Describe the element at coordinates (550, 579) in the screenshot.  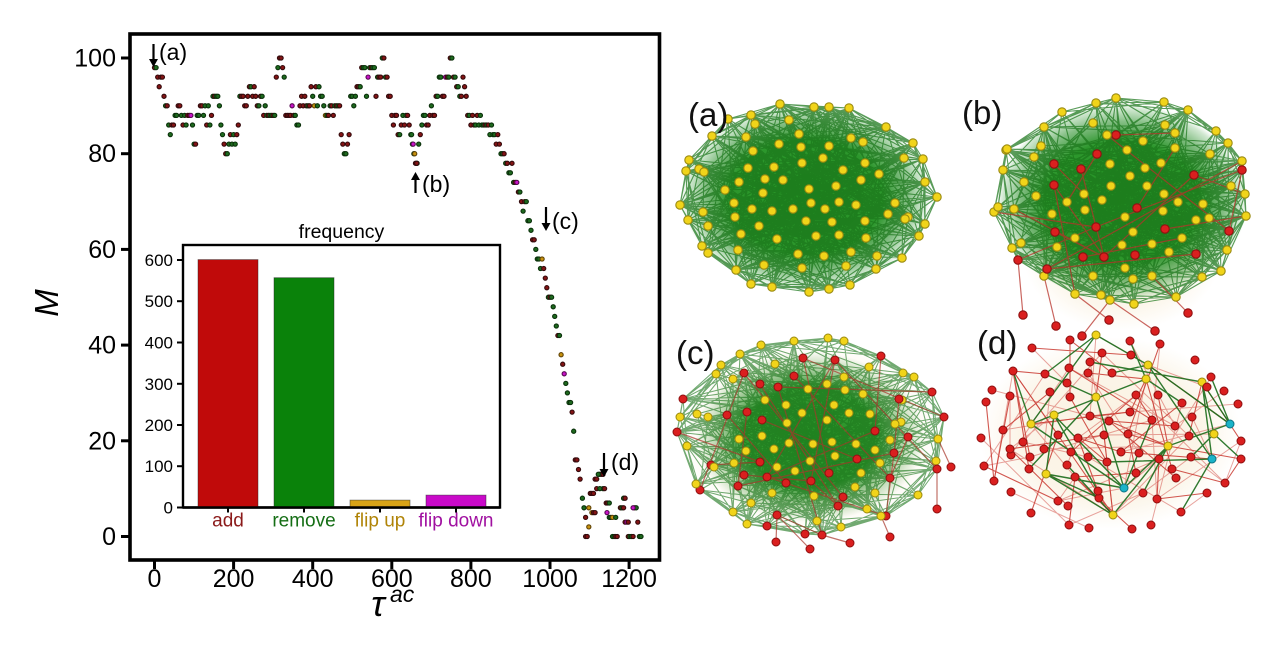
I see `svg-text: 1000` at that location.